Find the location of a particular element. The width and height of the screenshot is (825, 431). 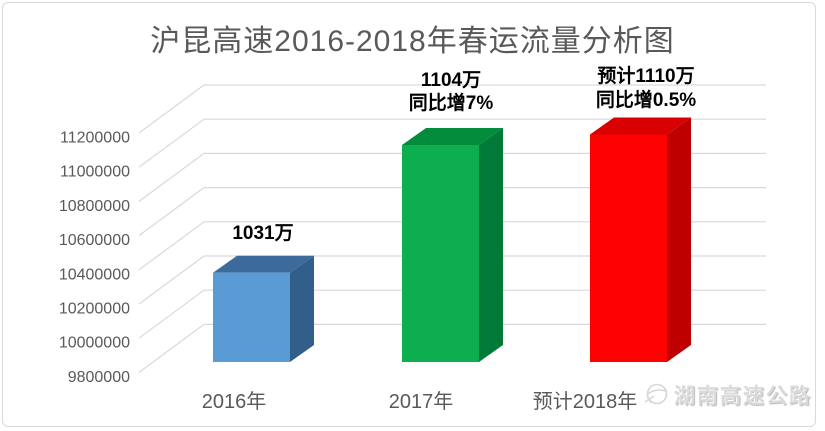

y-tick-label-9800000: 9800000 is located at coordinates (99, 377).